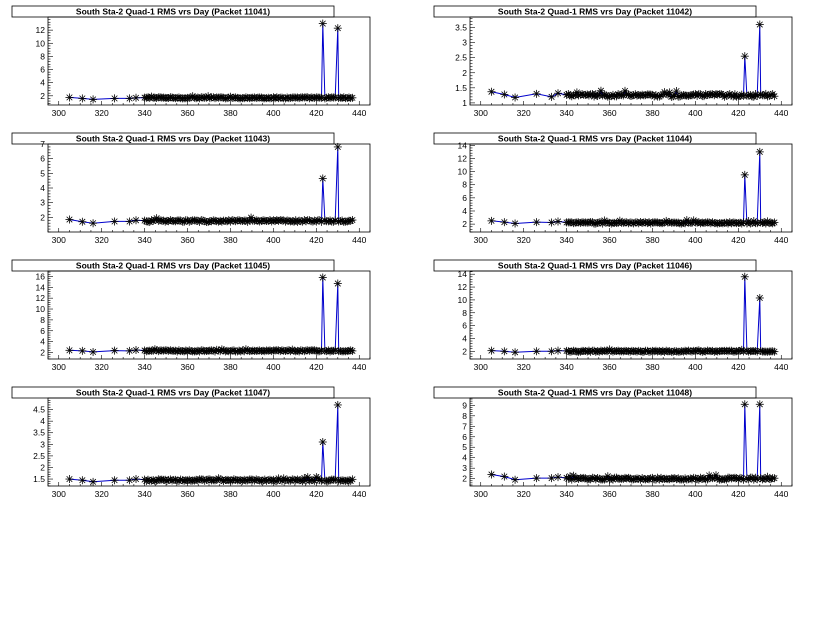 The height and width of the screenshot is (635, 840). What do you see at coordinates (464, 103) in the screenshot?
I see `y-tick-label: 1` at bounding box center [464, 103].